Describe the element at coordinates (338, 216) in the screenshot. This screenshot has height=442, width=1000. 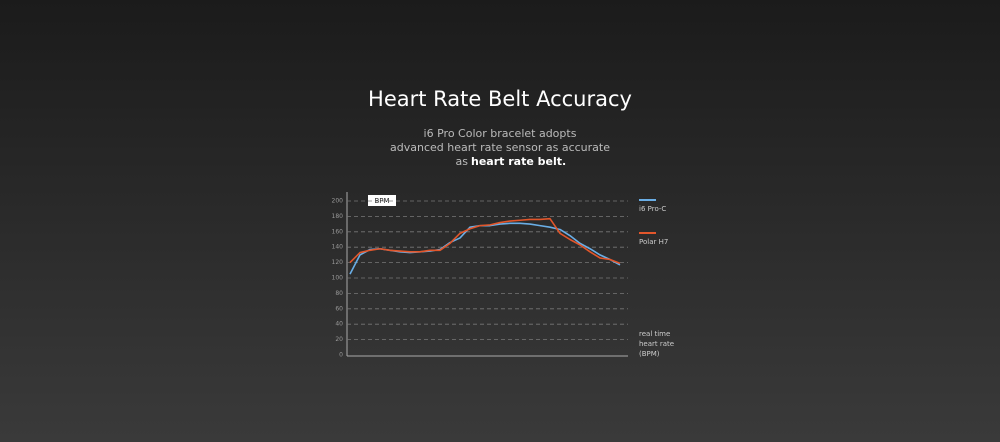
I see `y-tick-label: 180` at that location.